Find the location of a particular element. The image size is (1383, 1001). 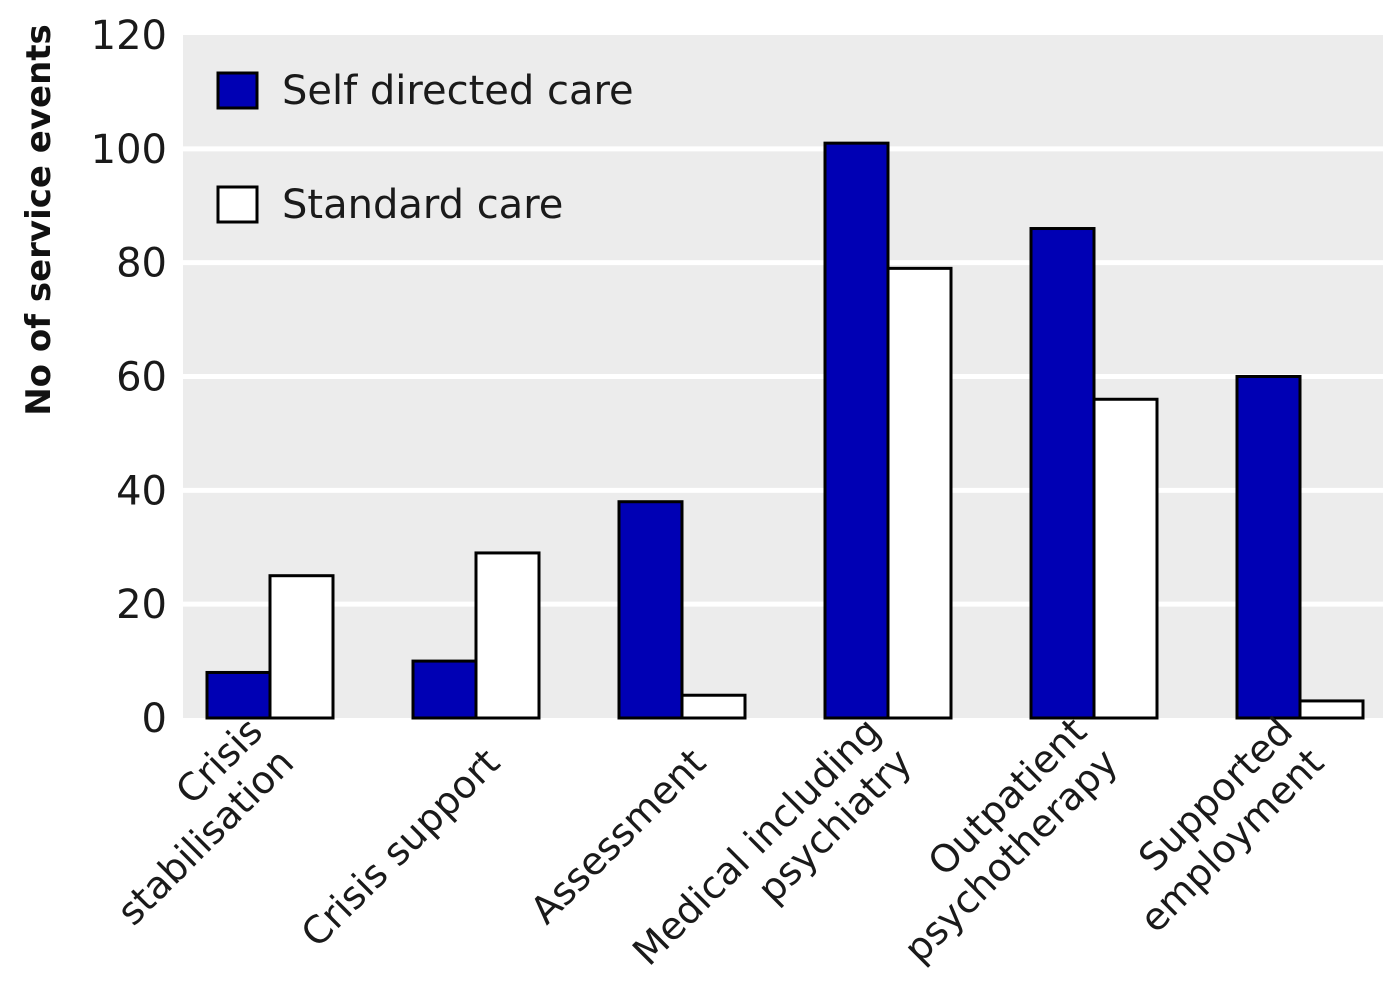

y-axis-label: No of service events is located at coordinates (39, 220).